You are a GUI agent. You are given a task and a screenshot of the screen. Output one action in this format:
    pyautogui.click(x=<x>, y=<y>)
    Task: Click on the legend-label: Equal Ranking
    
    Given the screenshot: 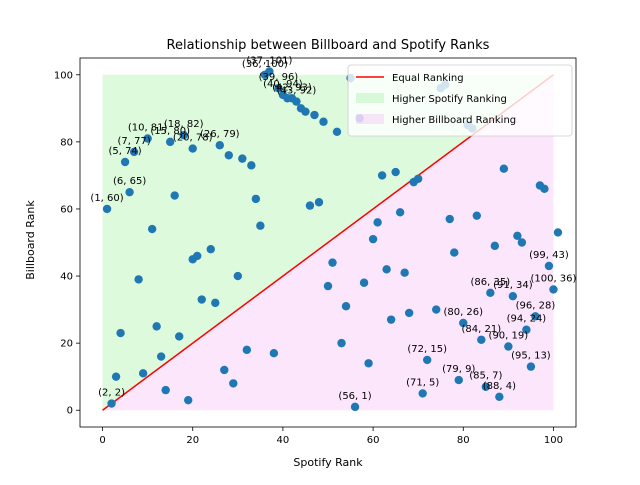 What is the action you would take?
    pyautogui.click(x=428, y=78)
    